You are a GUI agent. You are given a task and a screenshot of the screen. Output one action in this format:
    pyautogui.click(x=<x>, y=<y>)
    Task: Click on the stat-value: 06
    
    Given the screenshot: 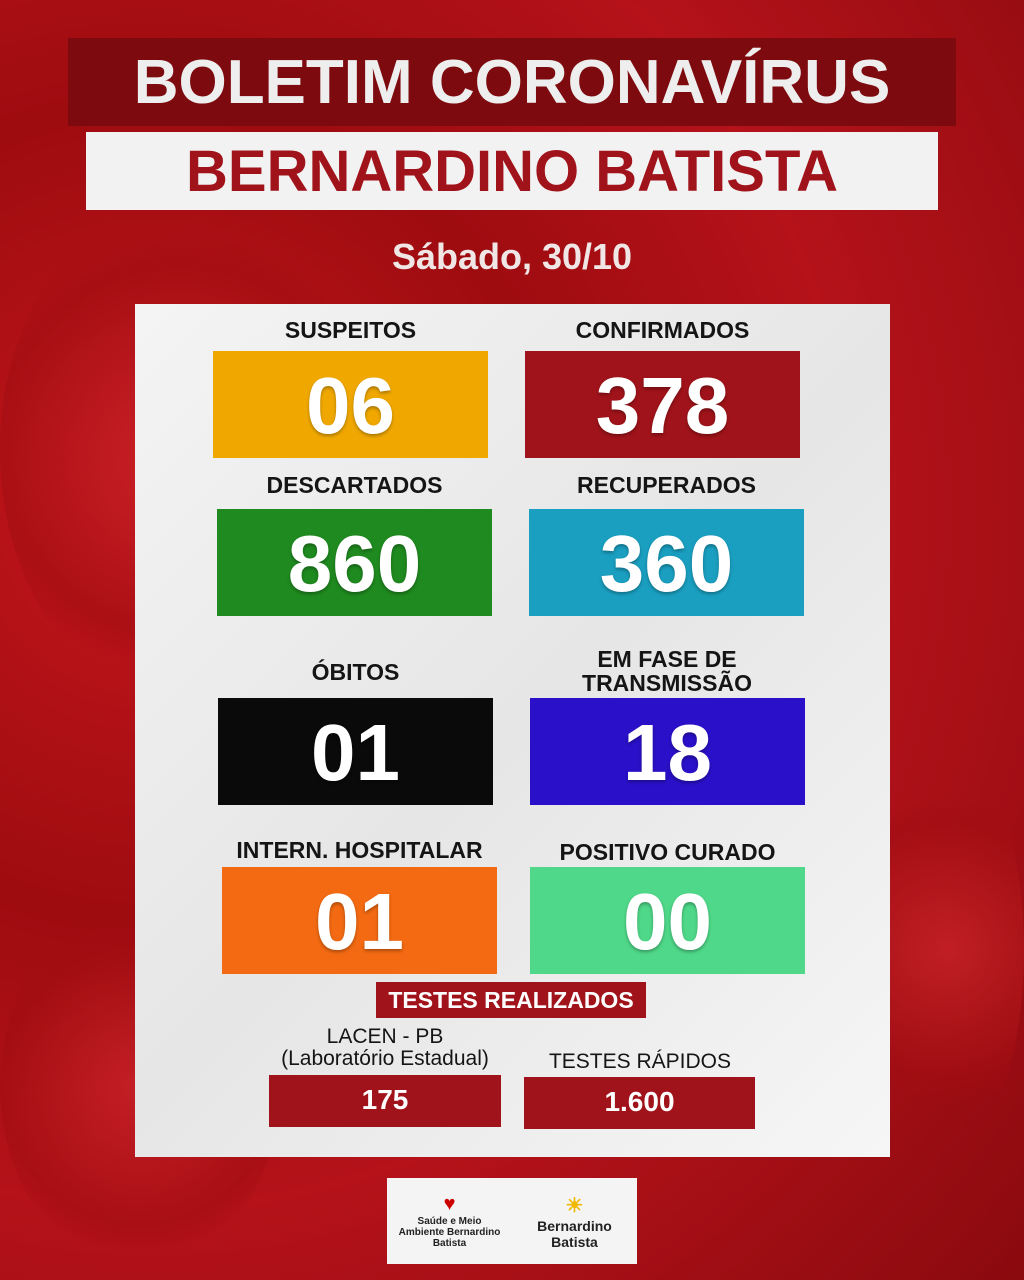 What is the action you would take?
    pyautogui.click(x=350, y=404)
    